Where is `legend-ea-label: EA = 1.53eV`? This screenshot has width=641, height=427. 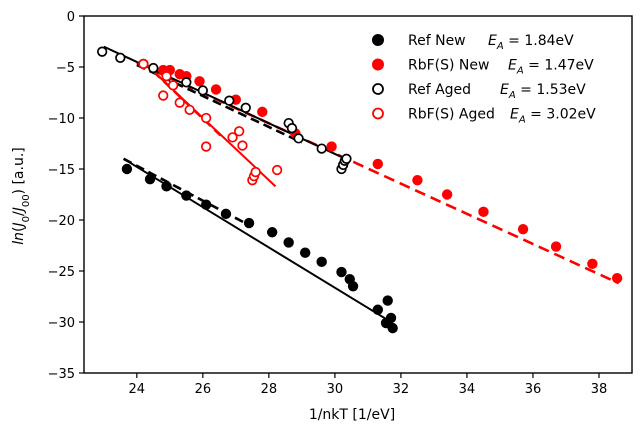
legend-ea-label: EA = 1.53eV is located at coordinates (543, 91).